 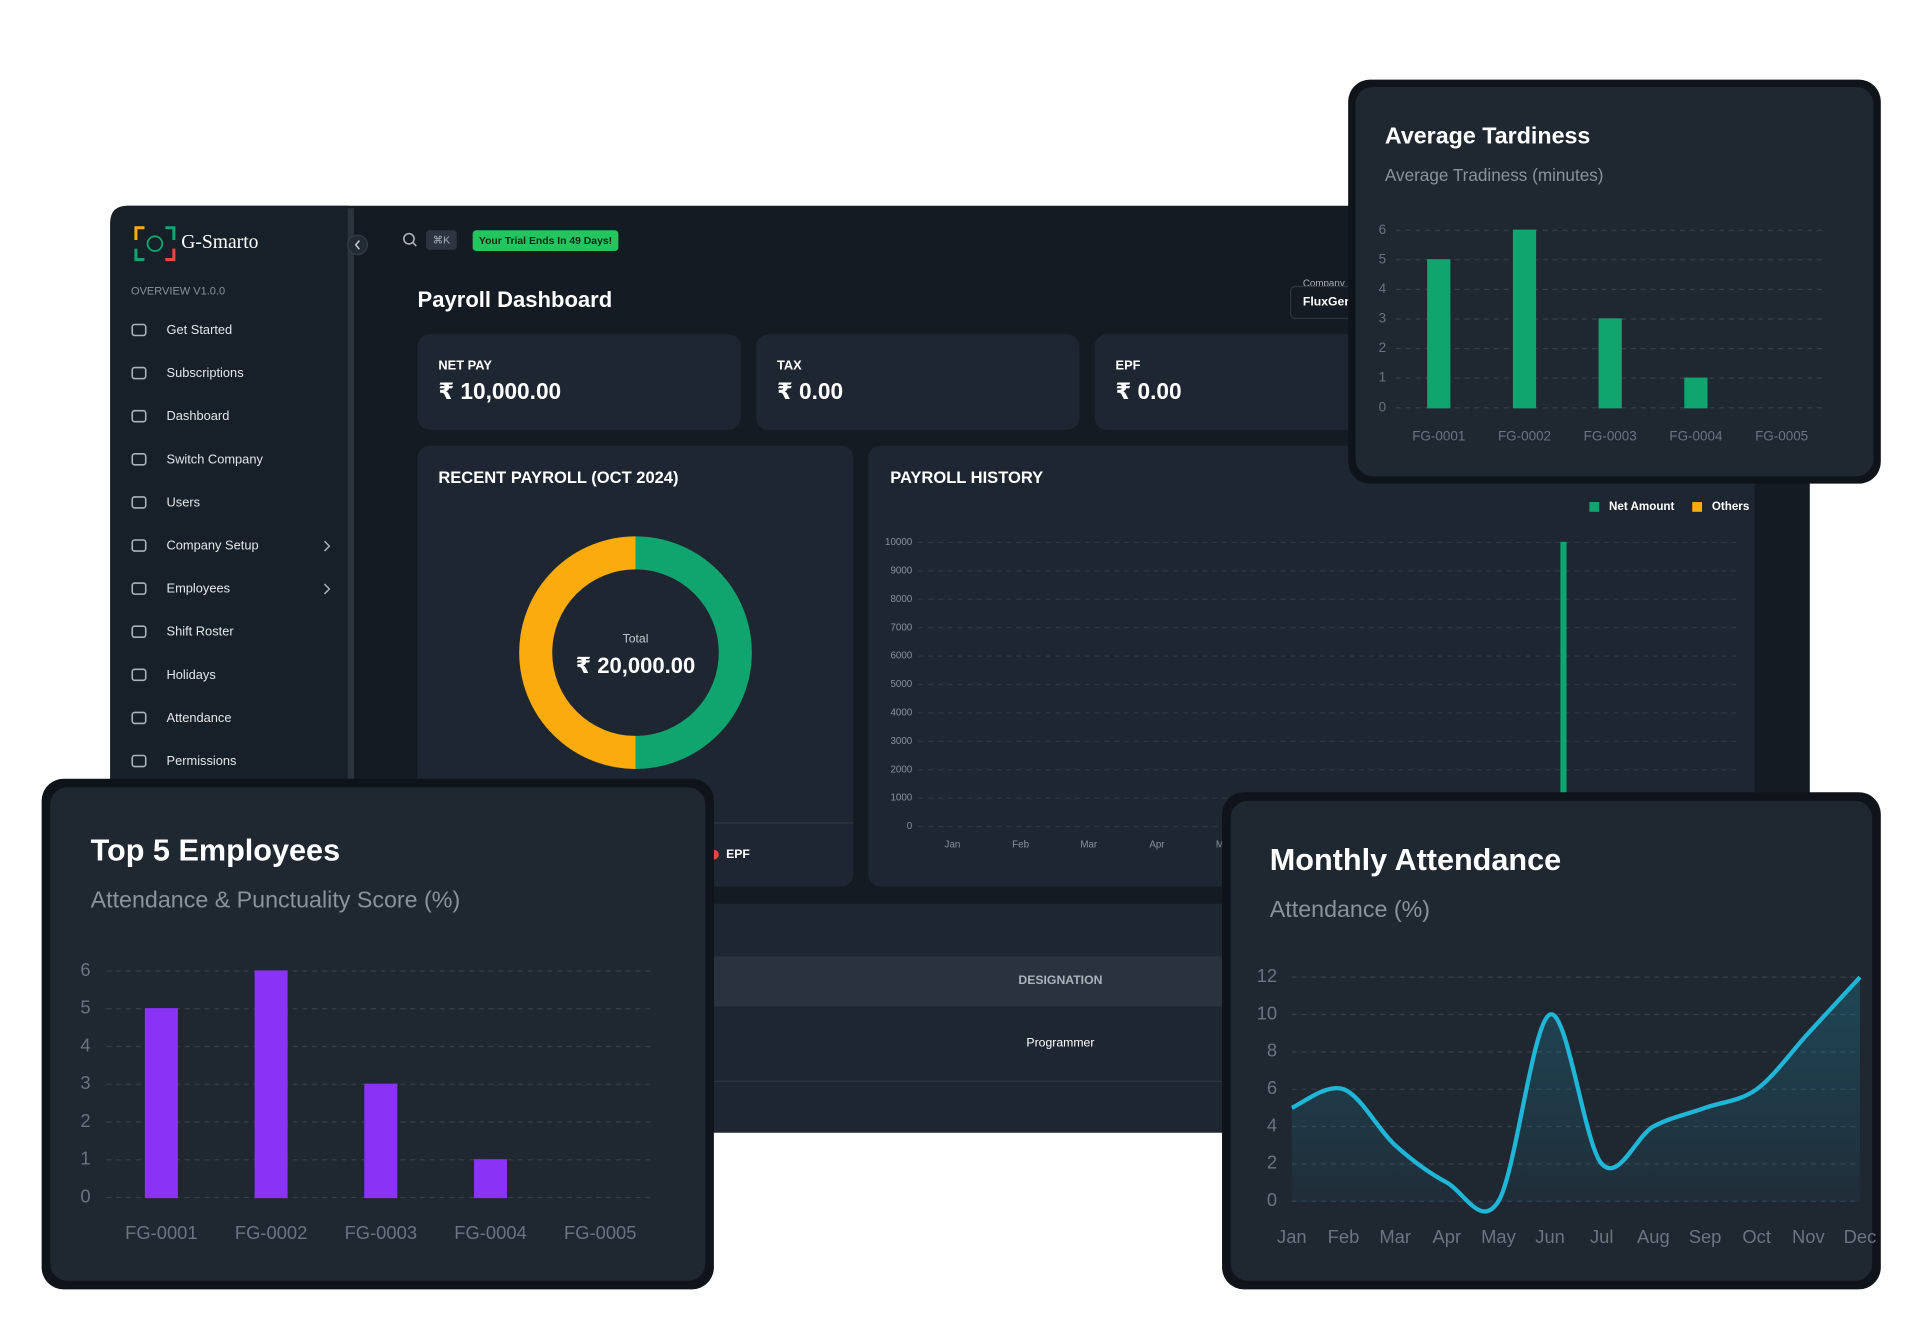 What do you see at coordinates (1550, 1236) in the screenshot?
I see `x-tick-label: Jun` at bounding box center [1550, 1236].